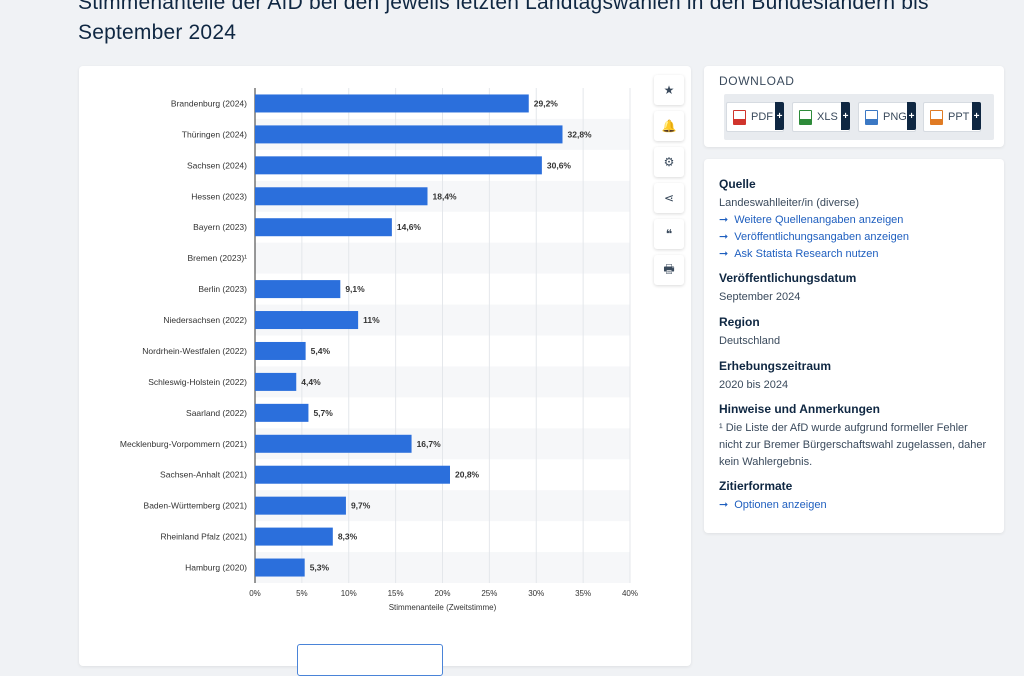 The width and height of the screenshot is (1024, 676). I want to click on period-section: Erhebungszeitraum 2020 bis 2024, so click(854, 376).